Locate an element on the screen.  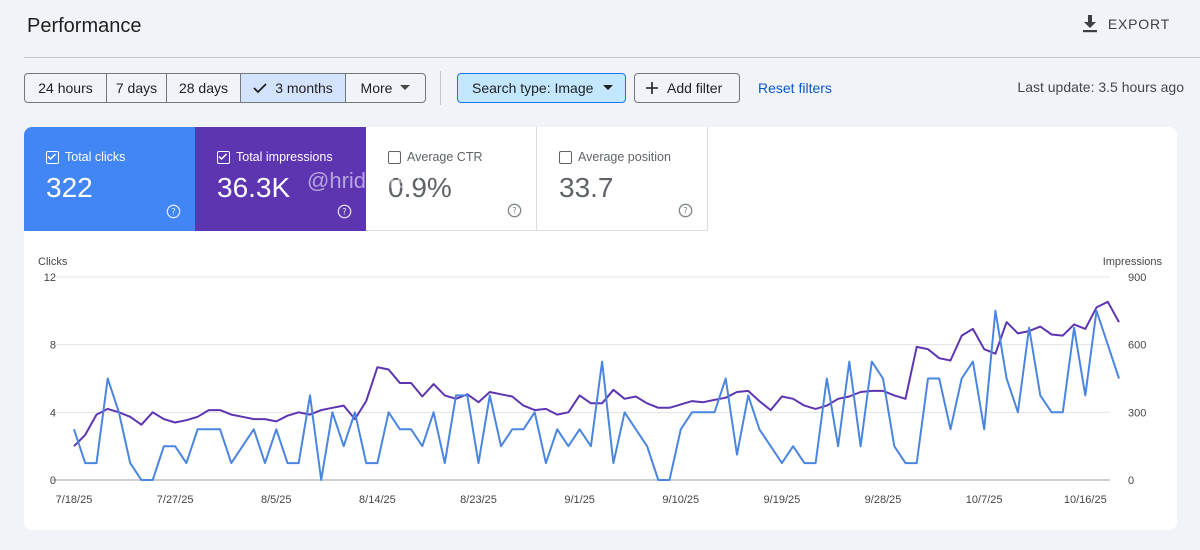
y-right-tick-label: 600 is located at coordinates (1137, 346).